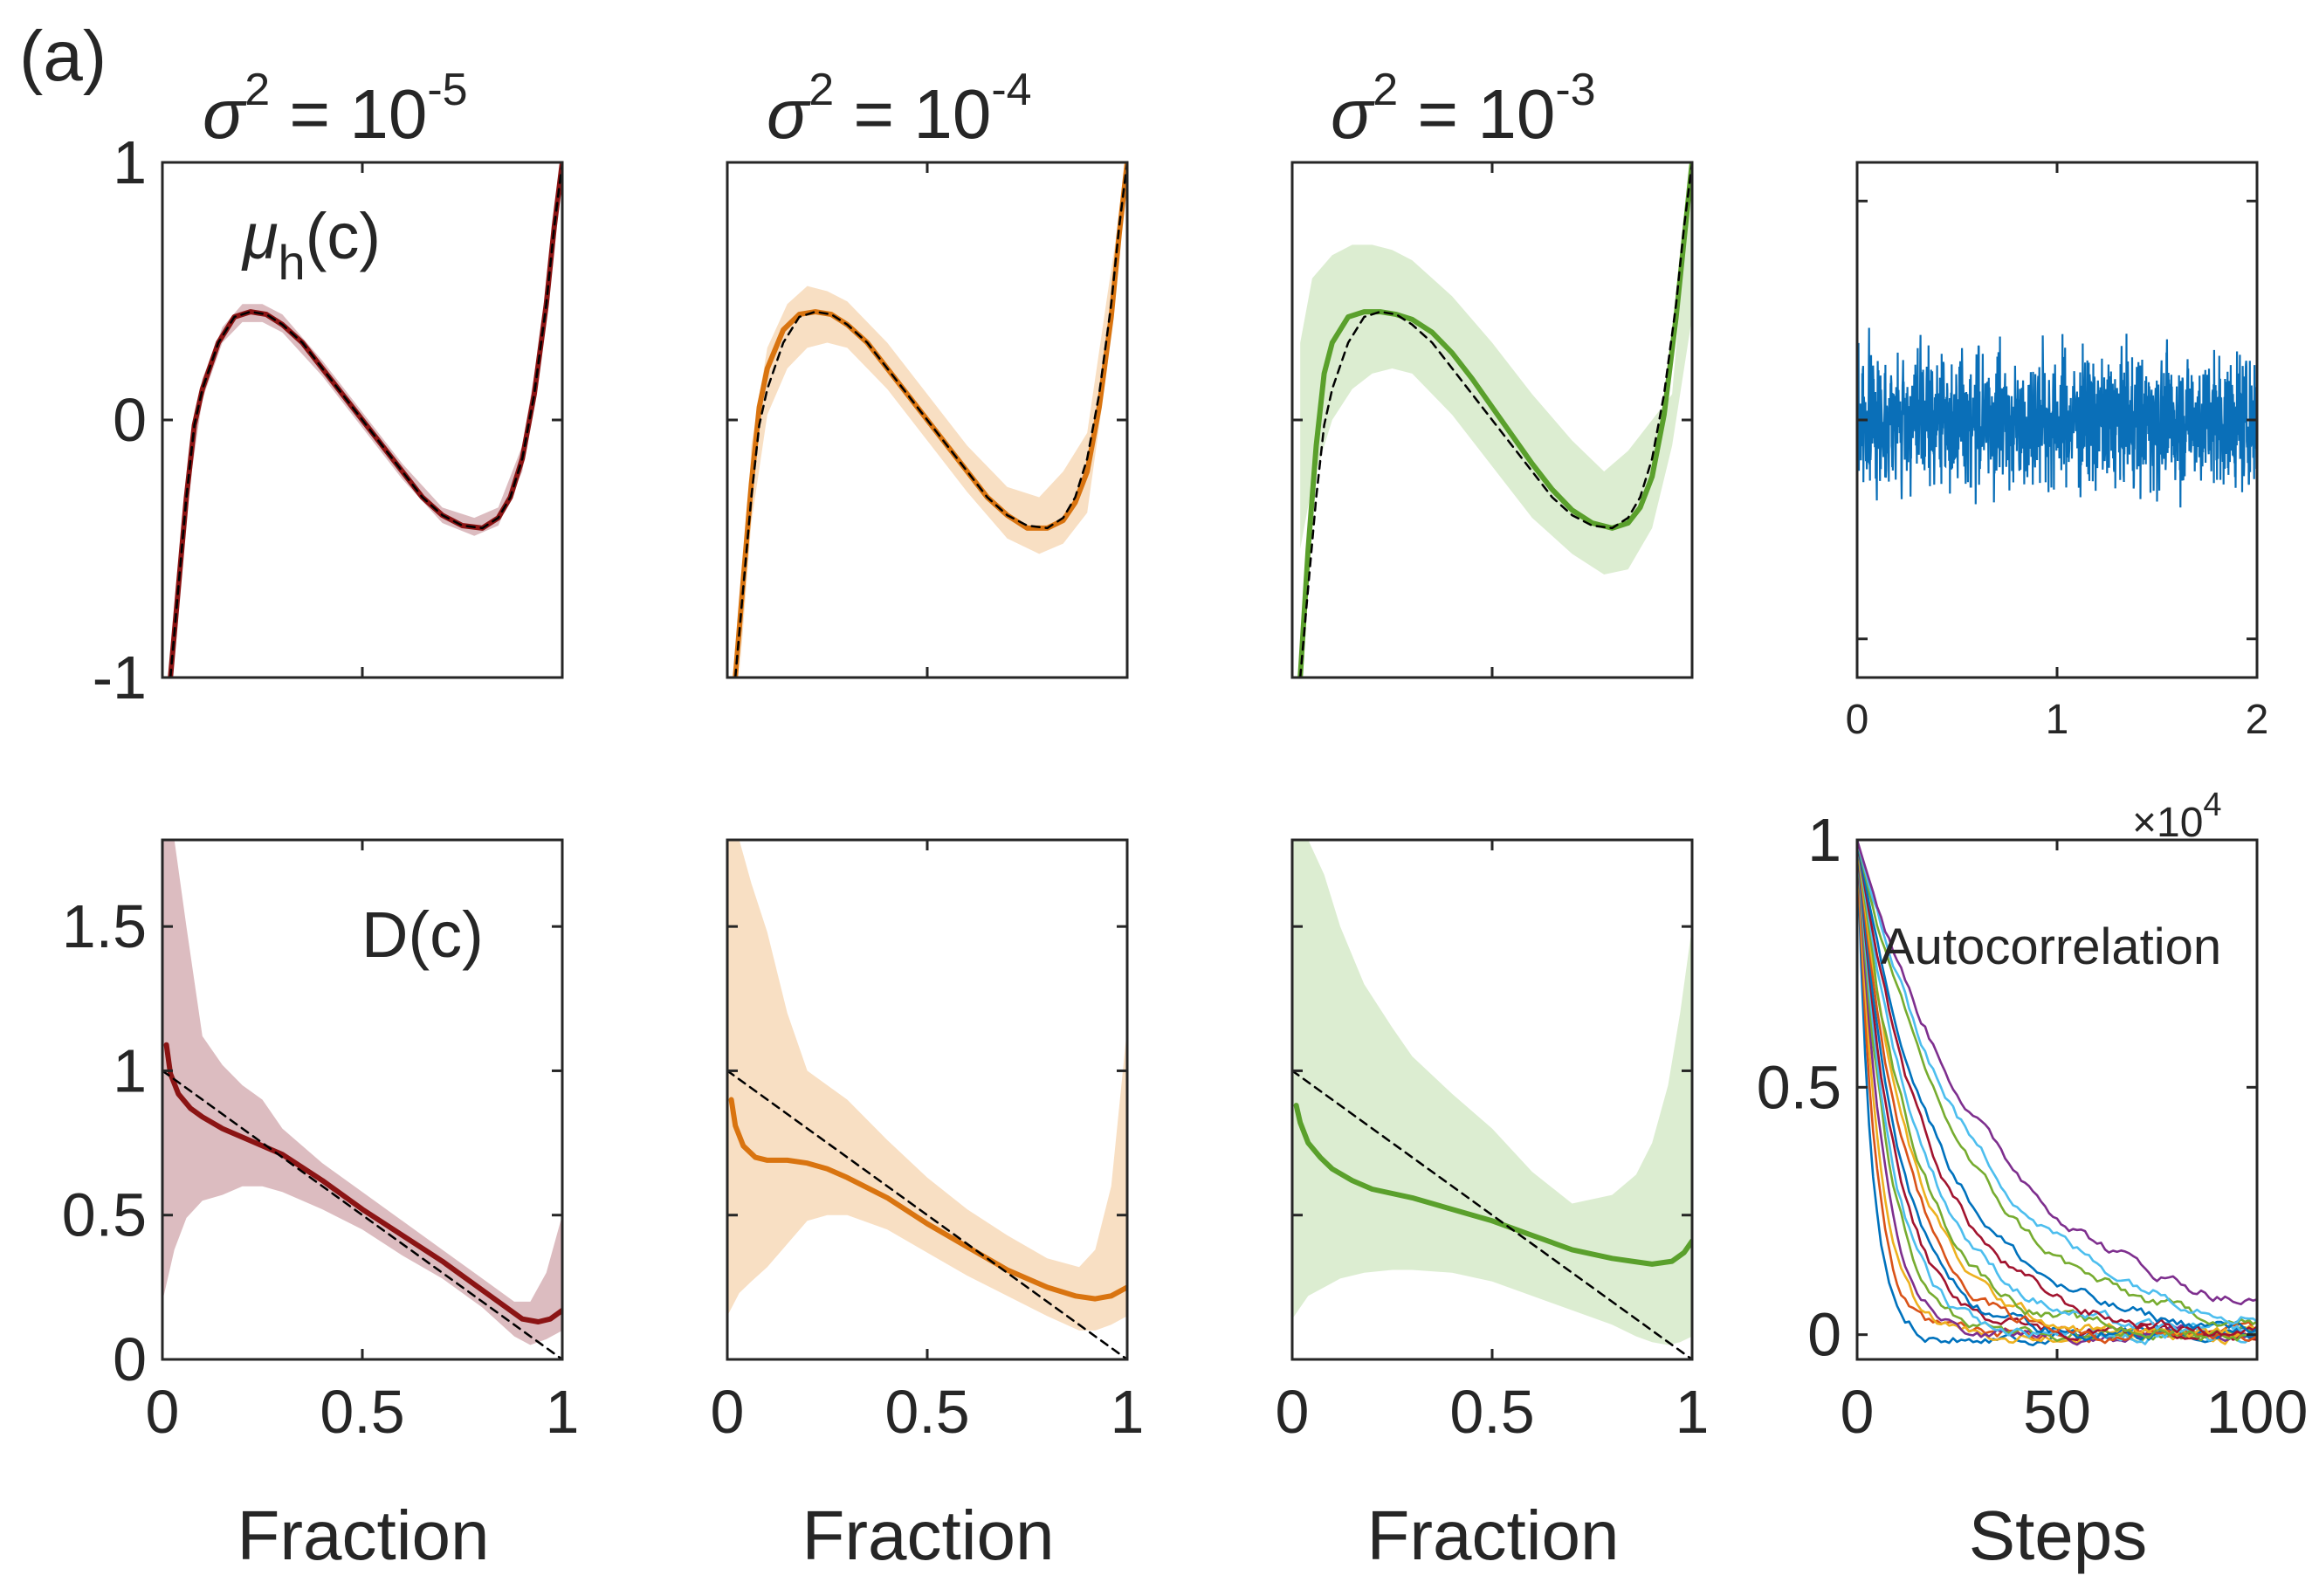 This screenshot has width=2319, height=1596. I want to click on panel-tag: (a), so click(63, 57).